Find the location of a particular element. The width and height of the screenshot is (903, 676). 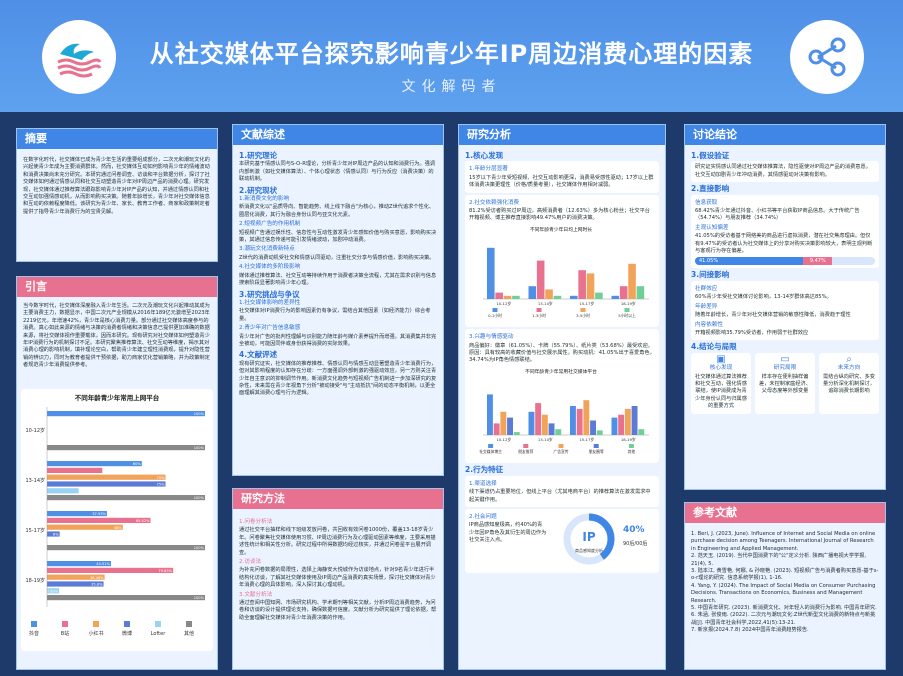

lit-s2c-text: Z世代的消费动机受社交和情感认同驱动，注重社交分享与情感价值，影响购买决策。 is located at coordinates (337, 257).